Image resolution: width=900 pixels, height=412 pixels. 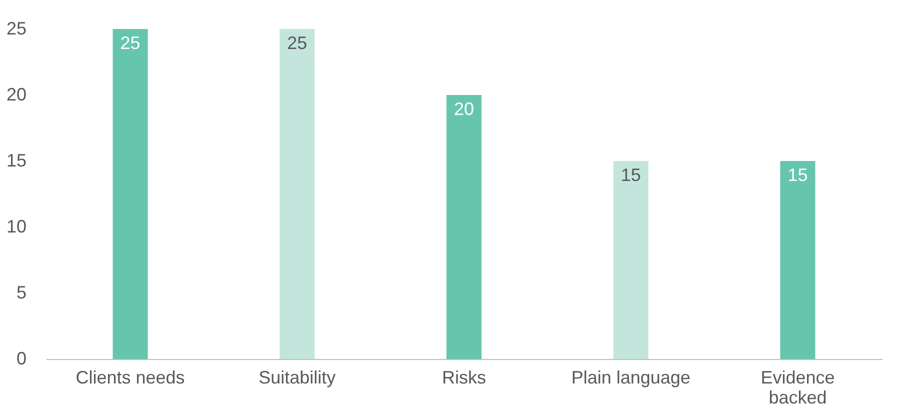 I want to click on x-tick-label: Suitability, so click(x=297, y=378).